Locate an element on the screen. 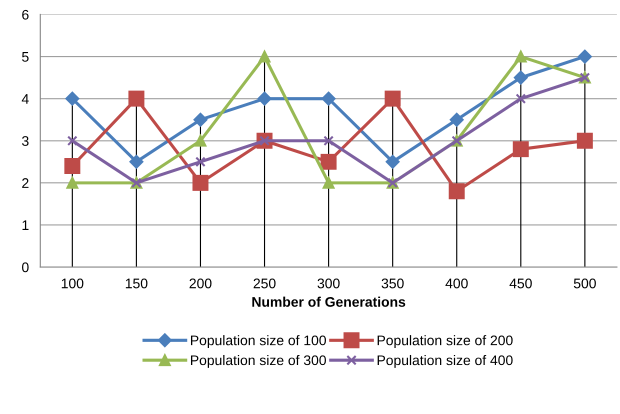 This screenshot has height=414, width=620. legend-label: Population size of 100 is located at coordinates (258, 341).